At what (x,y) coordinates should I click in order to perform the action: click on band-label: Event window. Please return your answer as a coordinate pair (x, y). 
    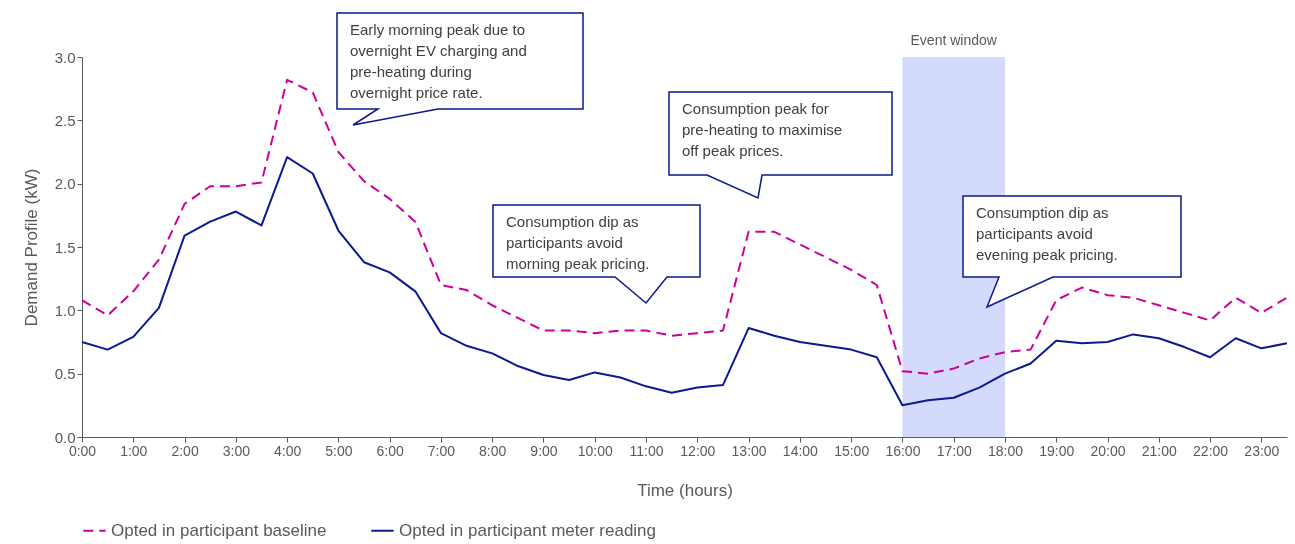
    Looking at the image, I should click on (954, 40).